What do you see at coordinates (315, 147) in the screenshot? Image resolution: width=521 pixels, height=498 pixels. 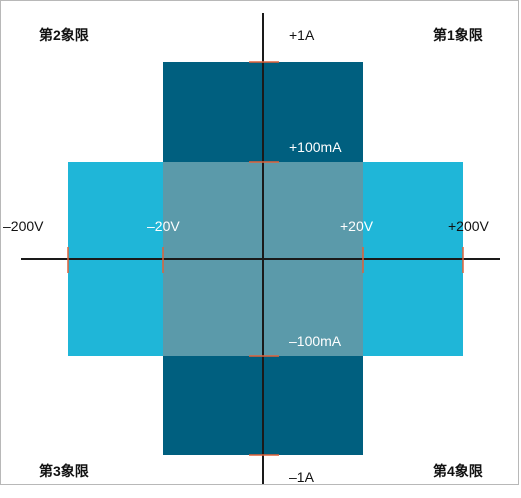 I see `current-label-plus-100ma: +100mA` at bounding box center [315, 147].